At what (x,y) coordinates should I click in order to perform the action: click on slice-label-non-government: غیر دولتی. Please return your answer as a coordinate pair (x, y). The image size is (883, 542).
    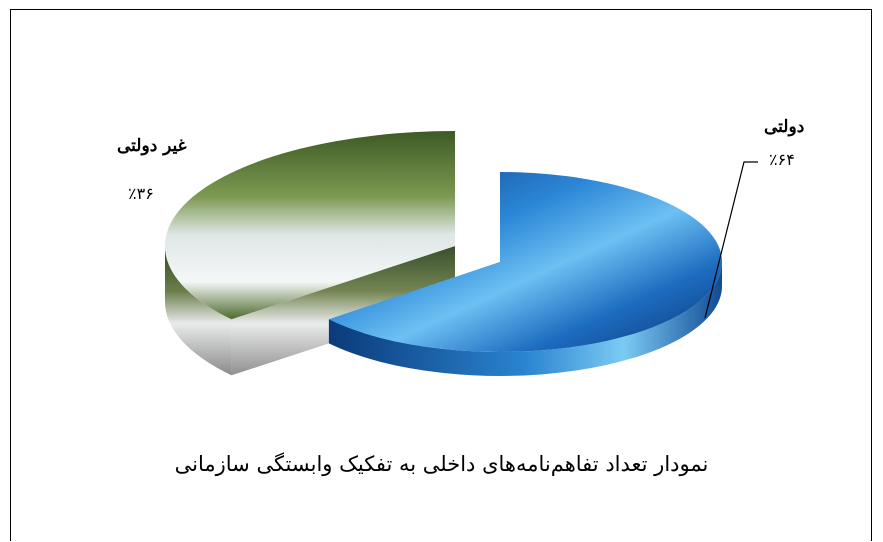
    Looking at the image, I should click on (152, 146).